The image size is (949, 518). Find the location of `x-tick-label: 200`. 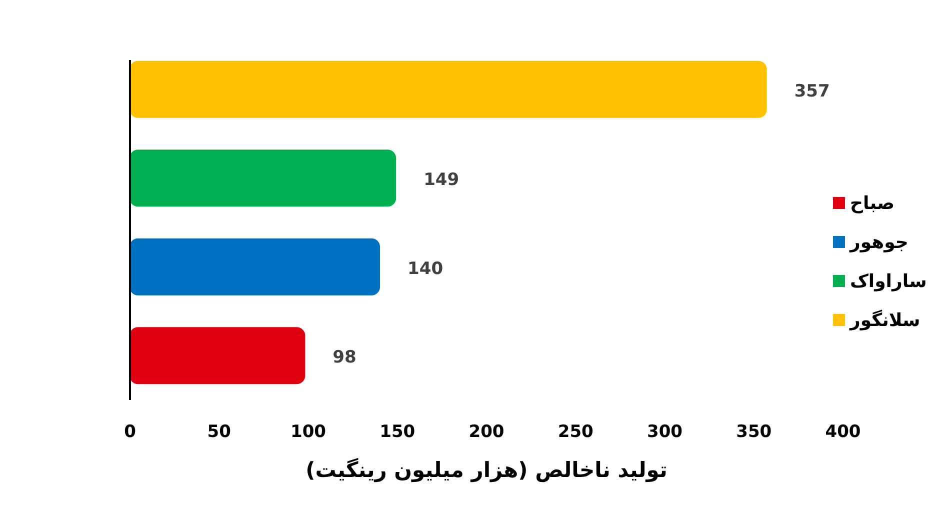

x-tick-label: 200 is located at coordinates (486, 432).